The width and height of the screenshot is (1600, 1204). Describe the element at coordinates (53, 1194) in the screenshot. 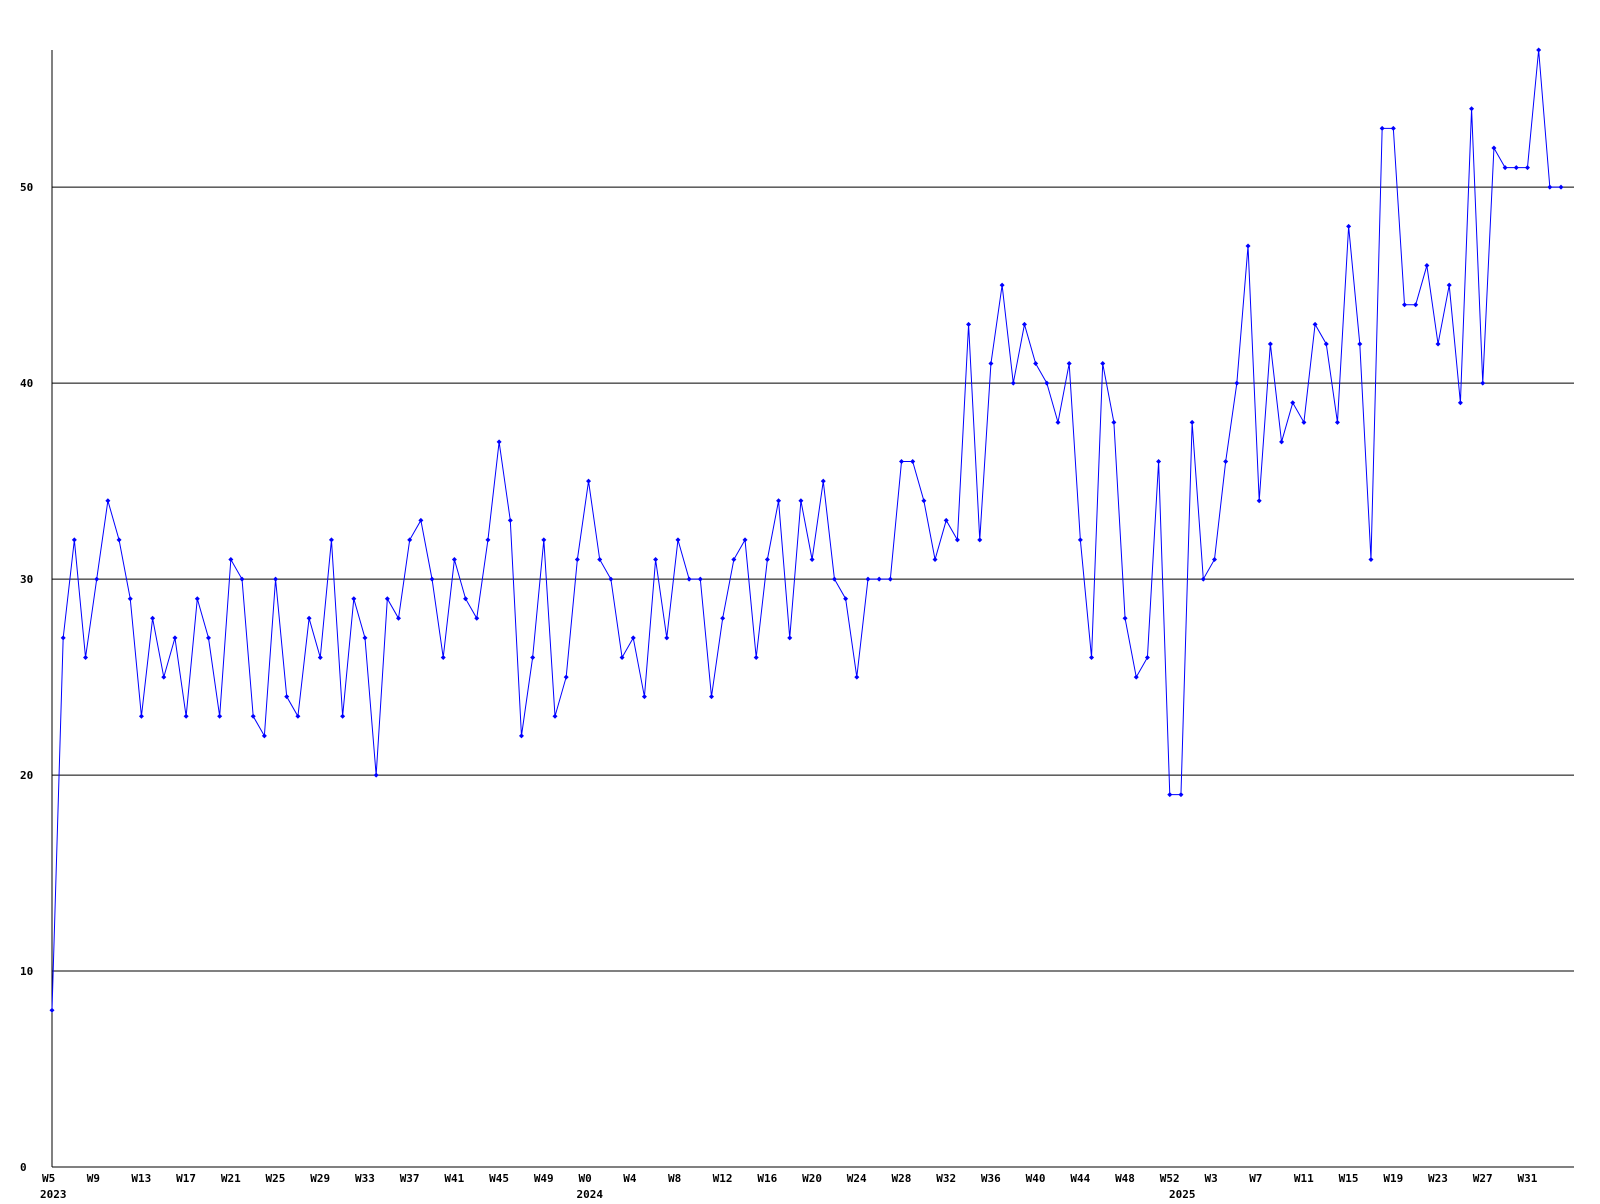

I see `x-year-label: 2023` at that location.